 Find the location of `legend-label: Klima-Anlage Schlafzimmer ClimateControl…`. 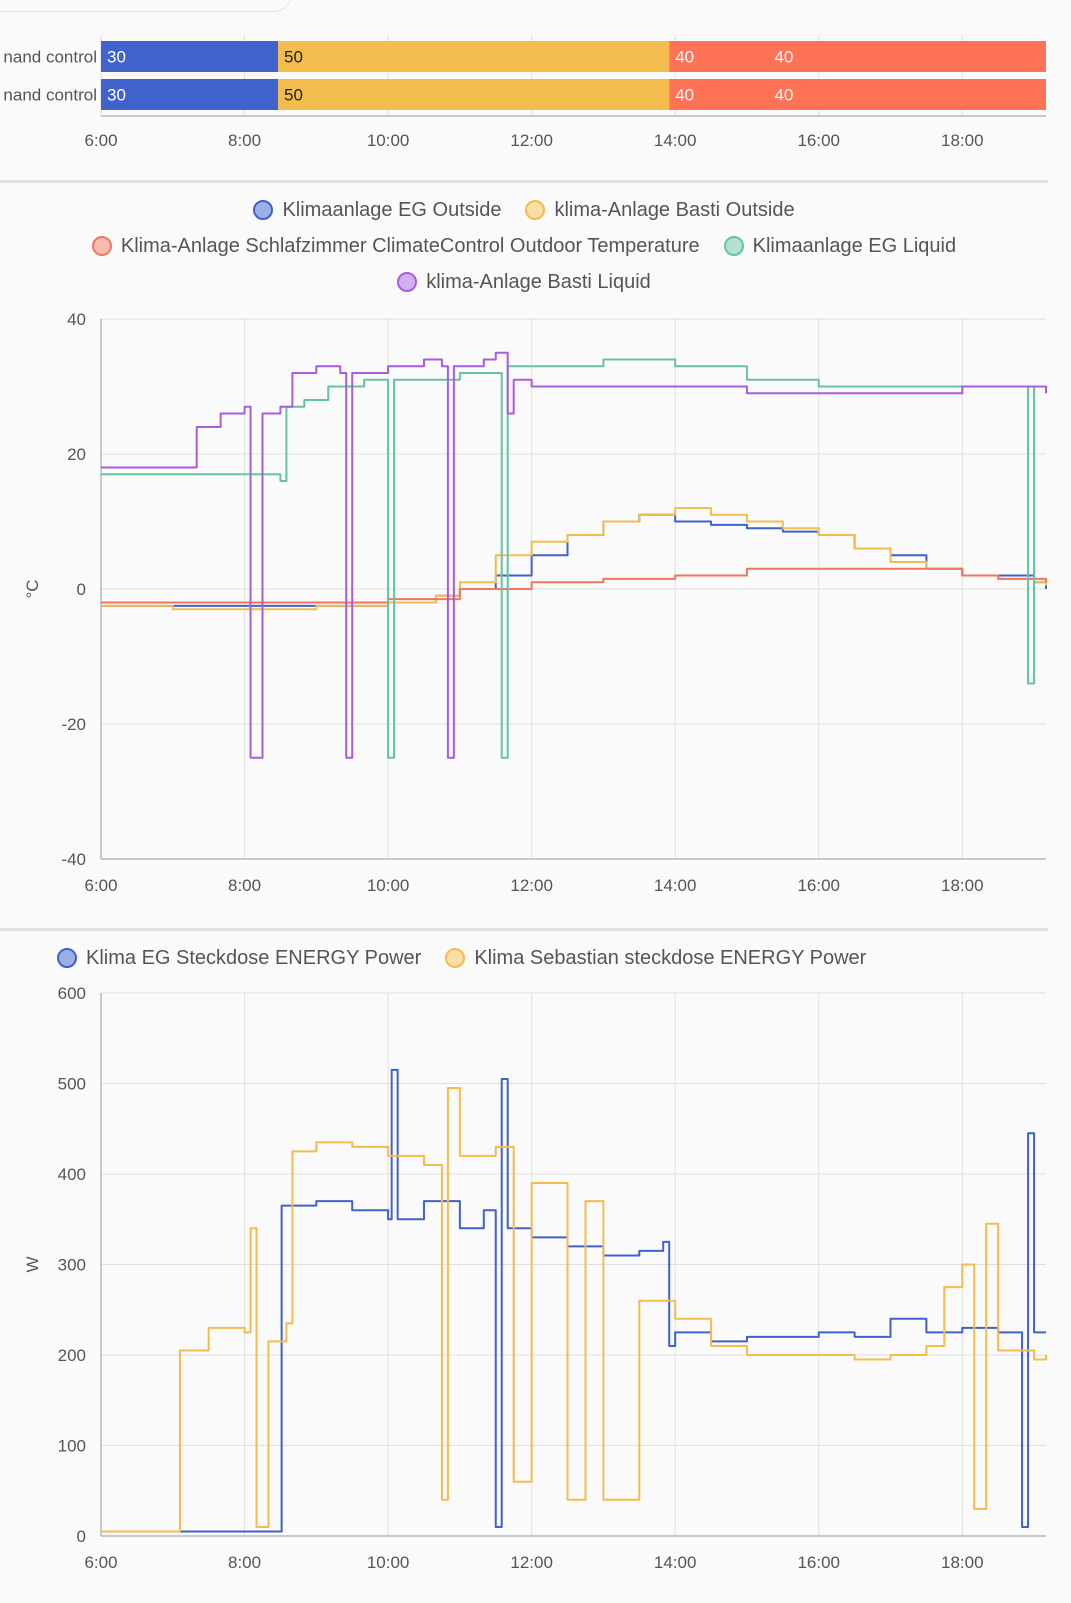

legend-label: Klima-Anlage Schlafzimmer ClimateControl… is located at coordinates (410, 245).